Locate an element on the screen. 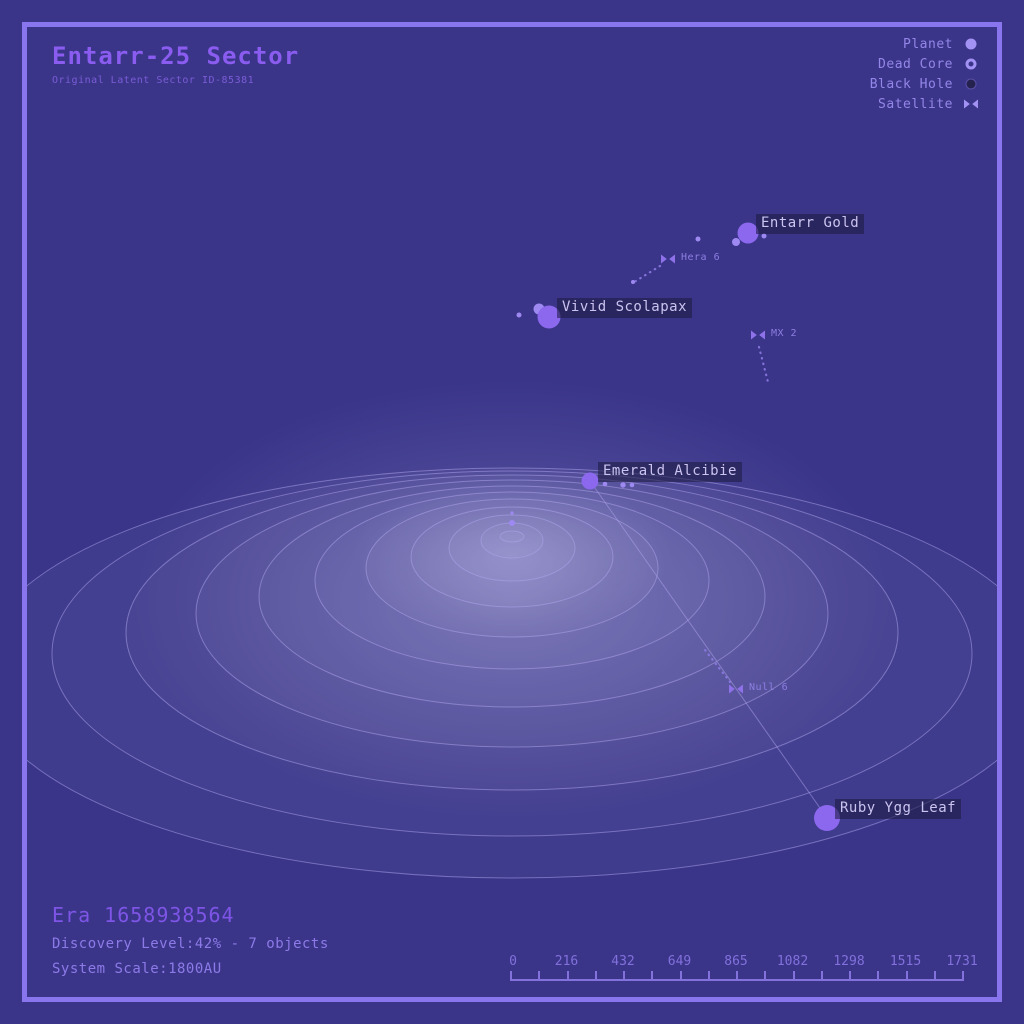 This screenshot has height=1024, width=1024. legend-item-label: Dead Core is located at coordinates (915, 64).